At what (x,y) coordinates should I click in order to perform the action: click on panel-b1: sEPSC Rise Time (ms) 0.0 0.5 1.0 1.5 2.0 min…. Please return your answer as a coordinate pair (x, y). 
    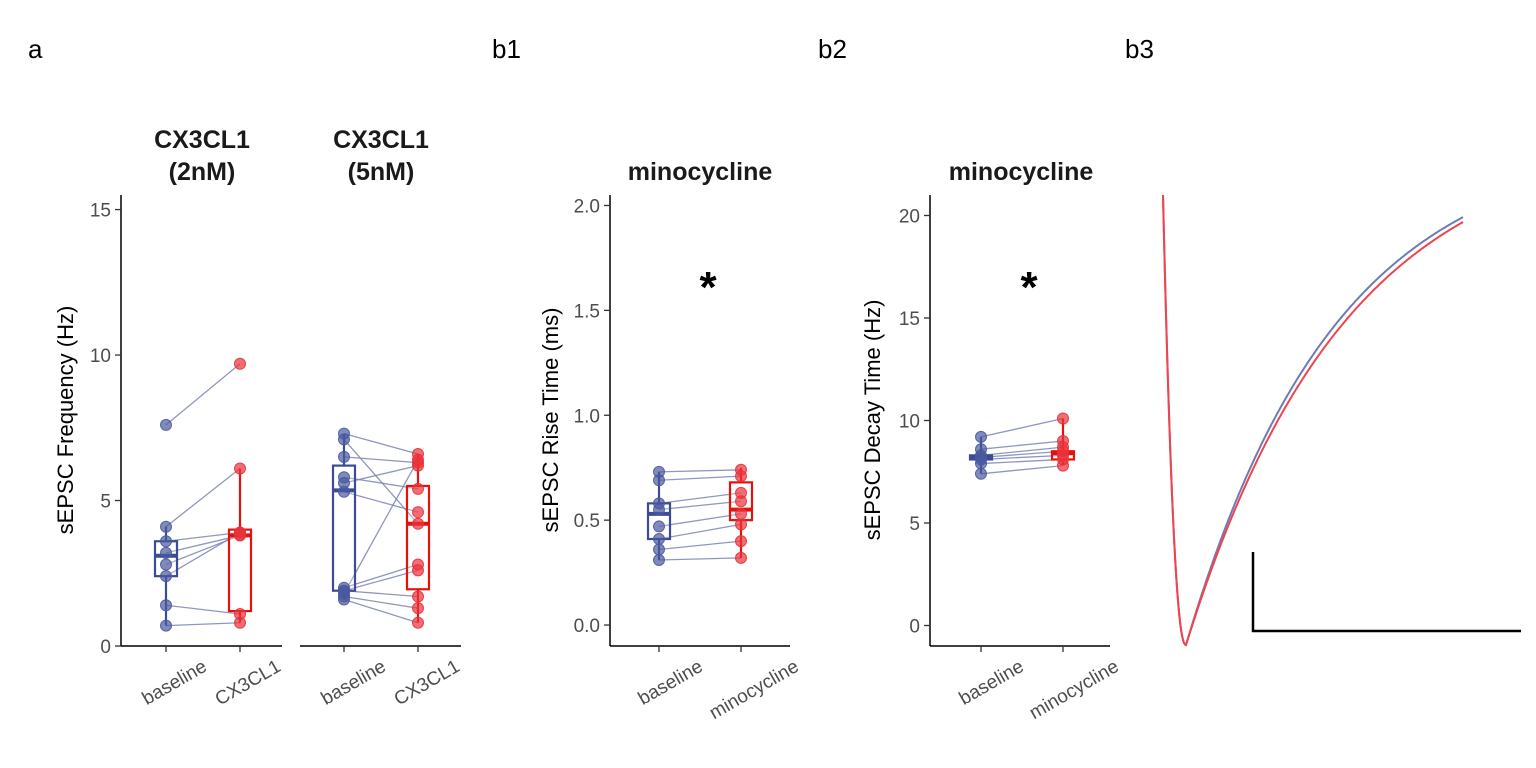
    Looking at the image, I should click on (670, 441).